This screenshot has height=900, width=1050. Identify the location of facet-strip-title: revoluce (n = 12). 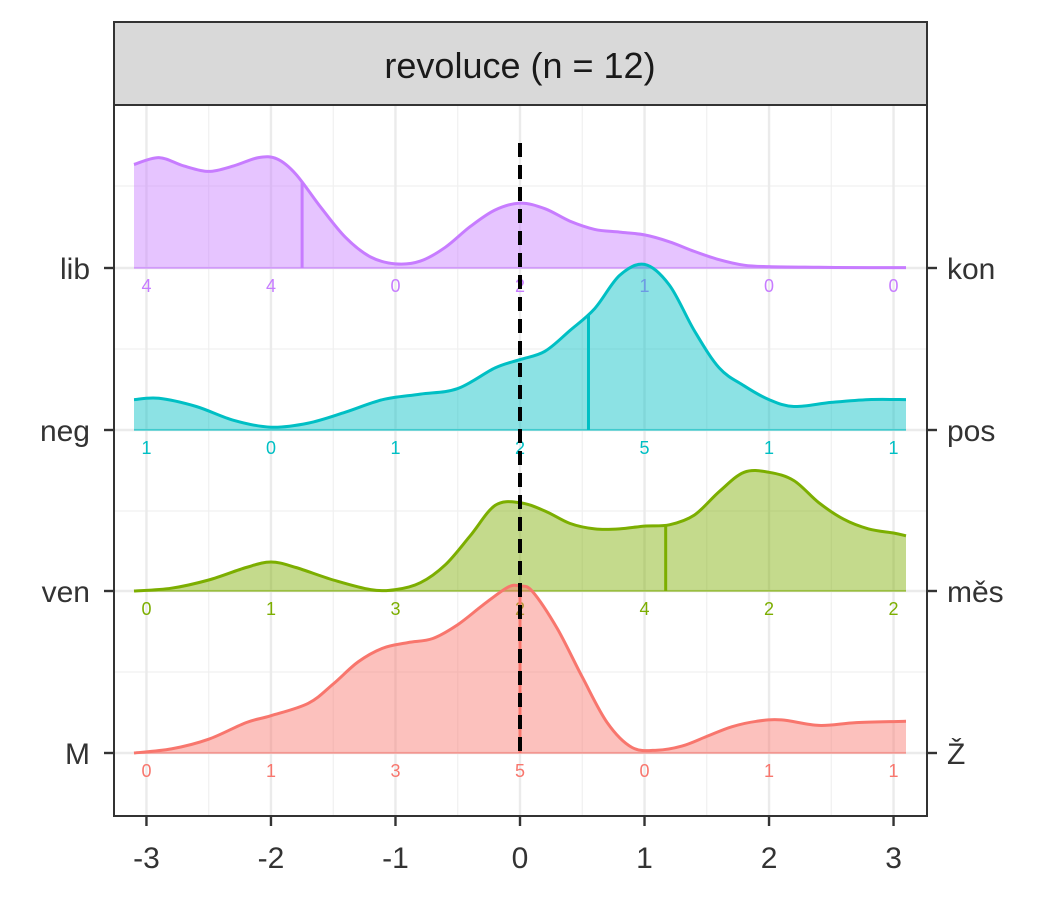
(519, 65).